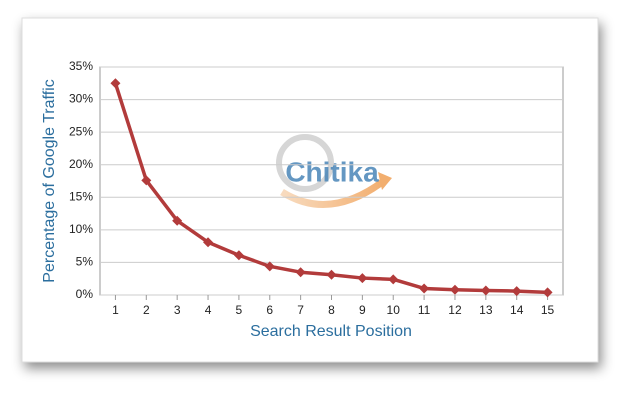 The image size is (639, 405). Describe the element at coordinates (81, 99) in the screenshot. I see `y-tick-label: 30%` at that location.